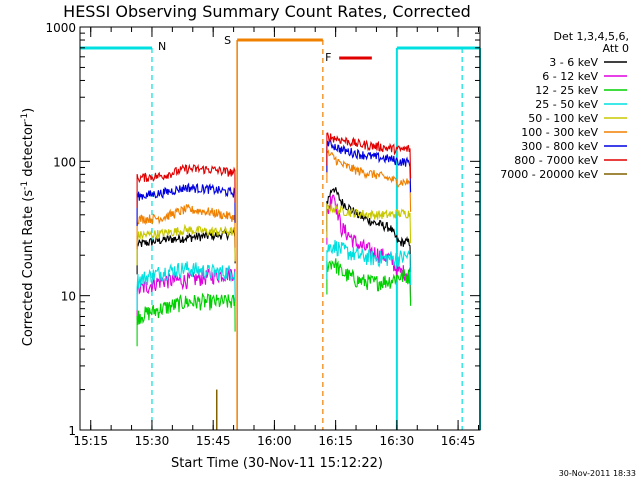 Image resolution: width=640 pixels, height=480 pixels. I want to click on y-axis-label-mid: detector, so click(28, 151).